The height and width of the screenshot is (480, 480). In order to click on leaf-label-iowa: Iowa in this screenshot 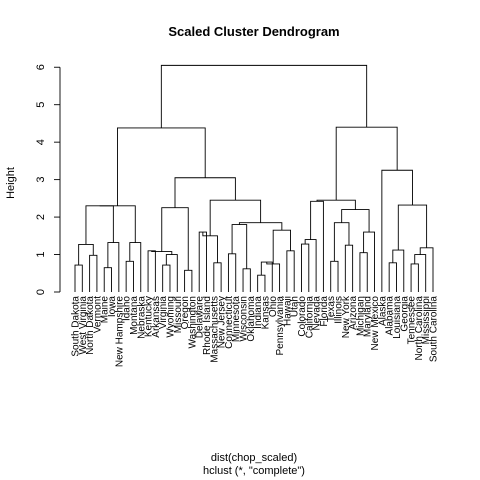, I will do `click(112, 307)`.